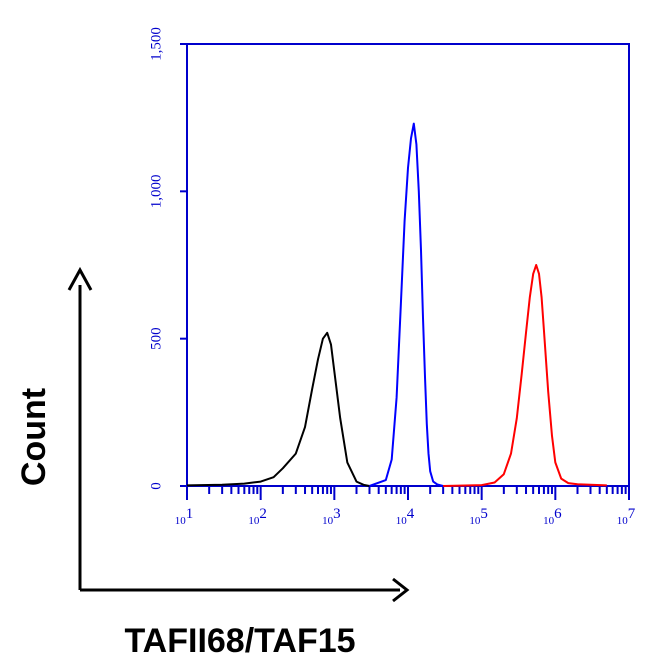 The image size is (650, 667). Describe the element at coordinates (167, 258) in the screenshot. I see `y-axis-ticks: 0 500 1,000 1,500` at that location.